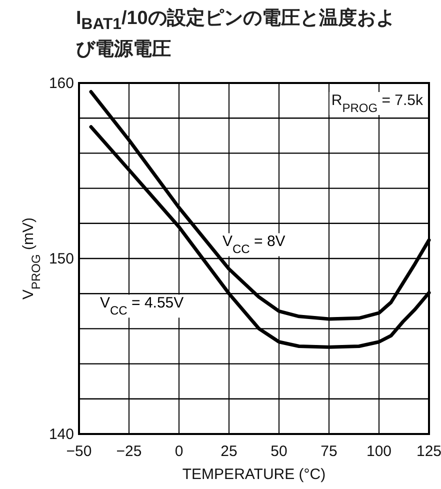 Image resolution: width=441 pixels, height=489 pixels. What do you see at coordinates (61, 83) in the screenshot?
I see `y-tick-label: 160` at bounding box center [61, 83].